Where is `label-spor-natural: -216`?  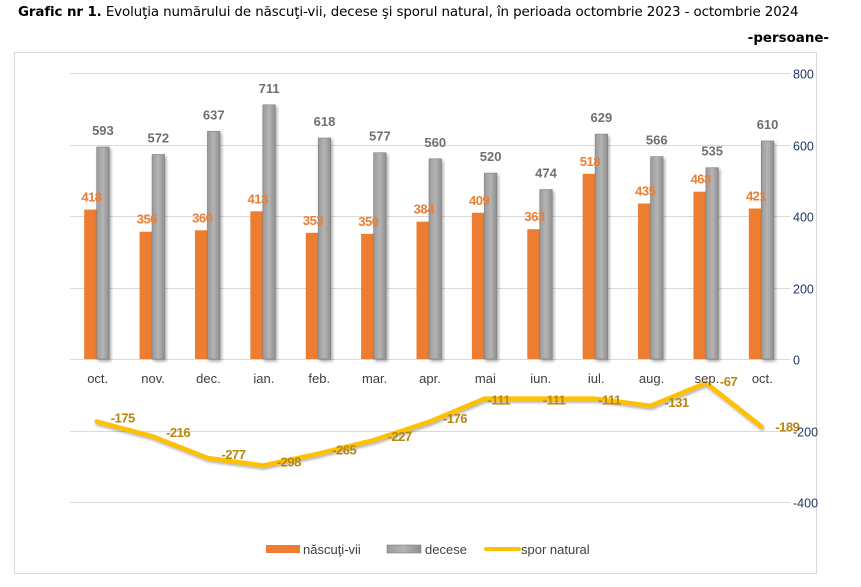
label-spor-natural: -216 is located at coordinates (178, 432).